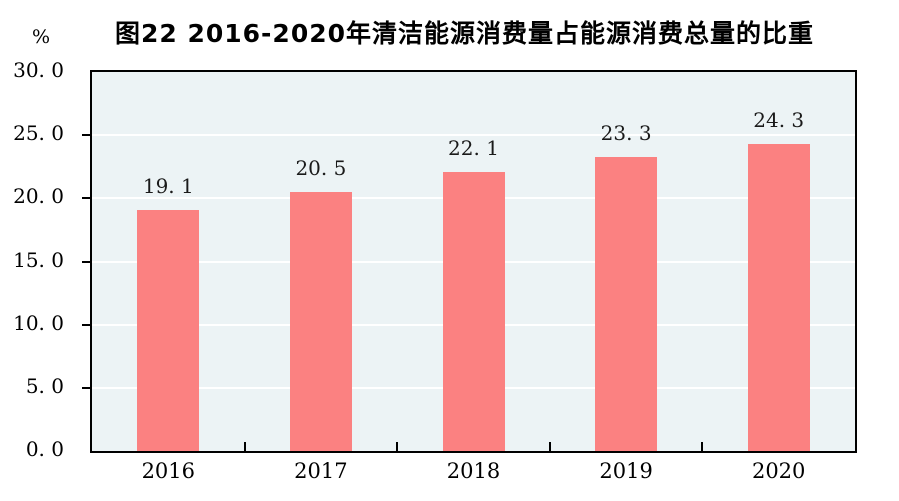  I want to click on gridline, so click(473, 135).